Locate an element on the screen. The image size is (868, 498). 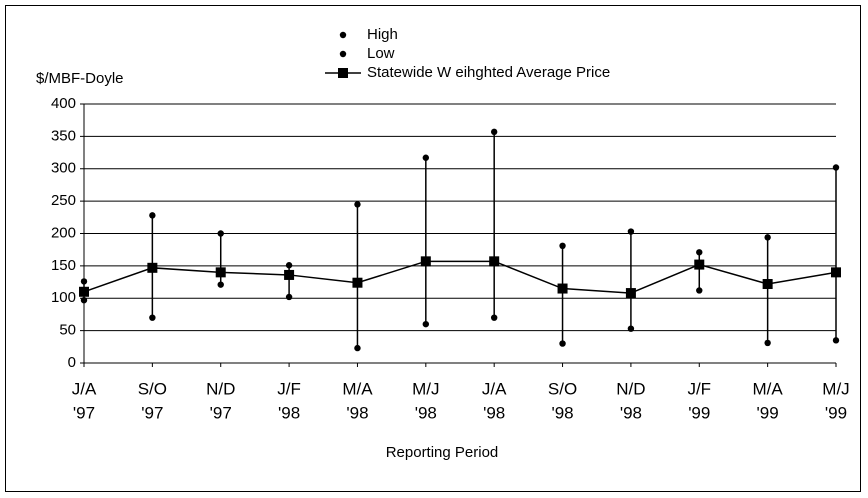
y-tick-label: 350 is located at coordinates (63, 135).